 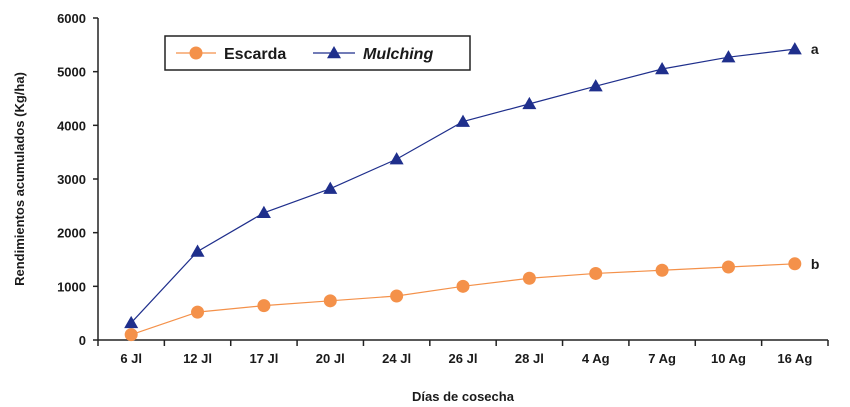 What do you see at coordinates (463, 396) in the screenshot?
I see `x-axis-title: Días de cosecha` at bounding box center [463, 396].